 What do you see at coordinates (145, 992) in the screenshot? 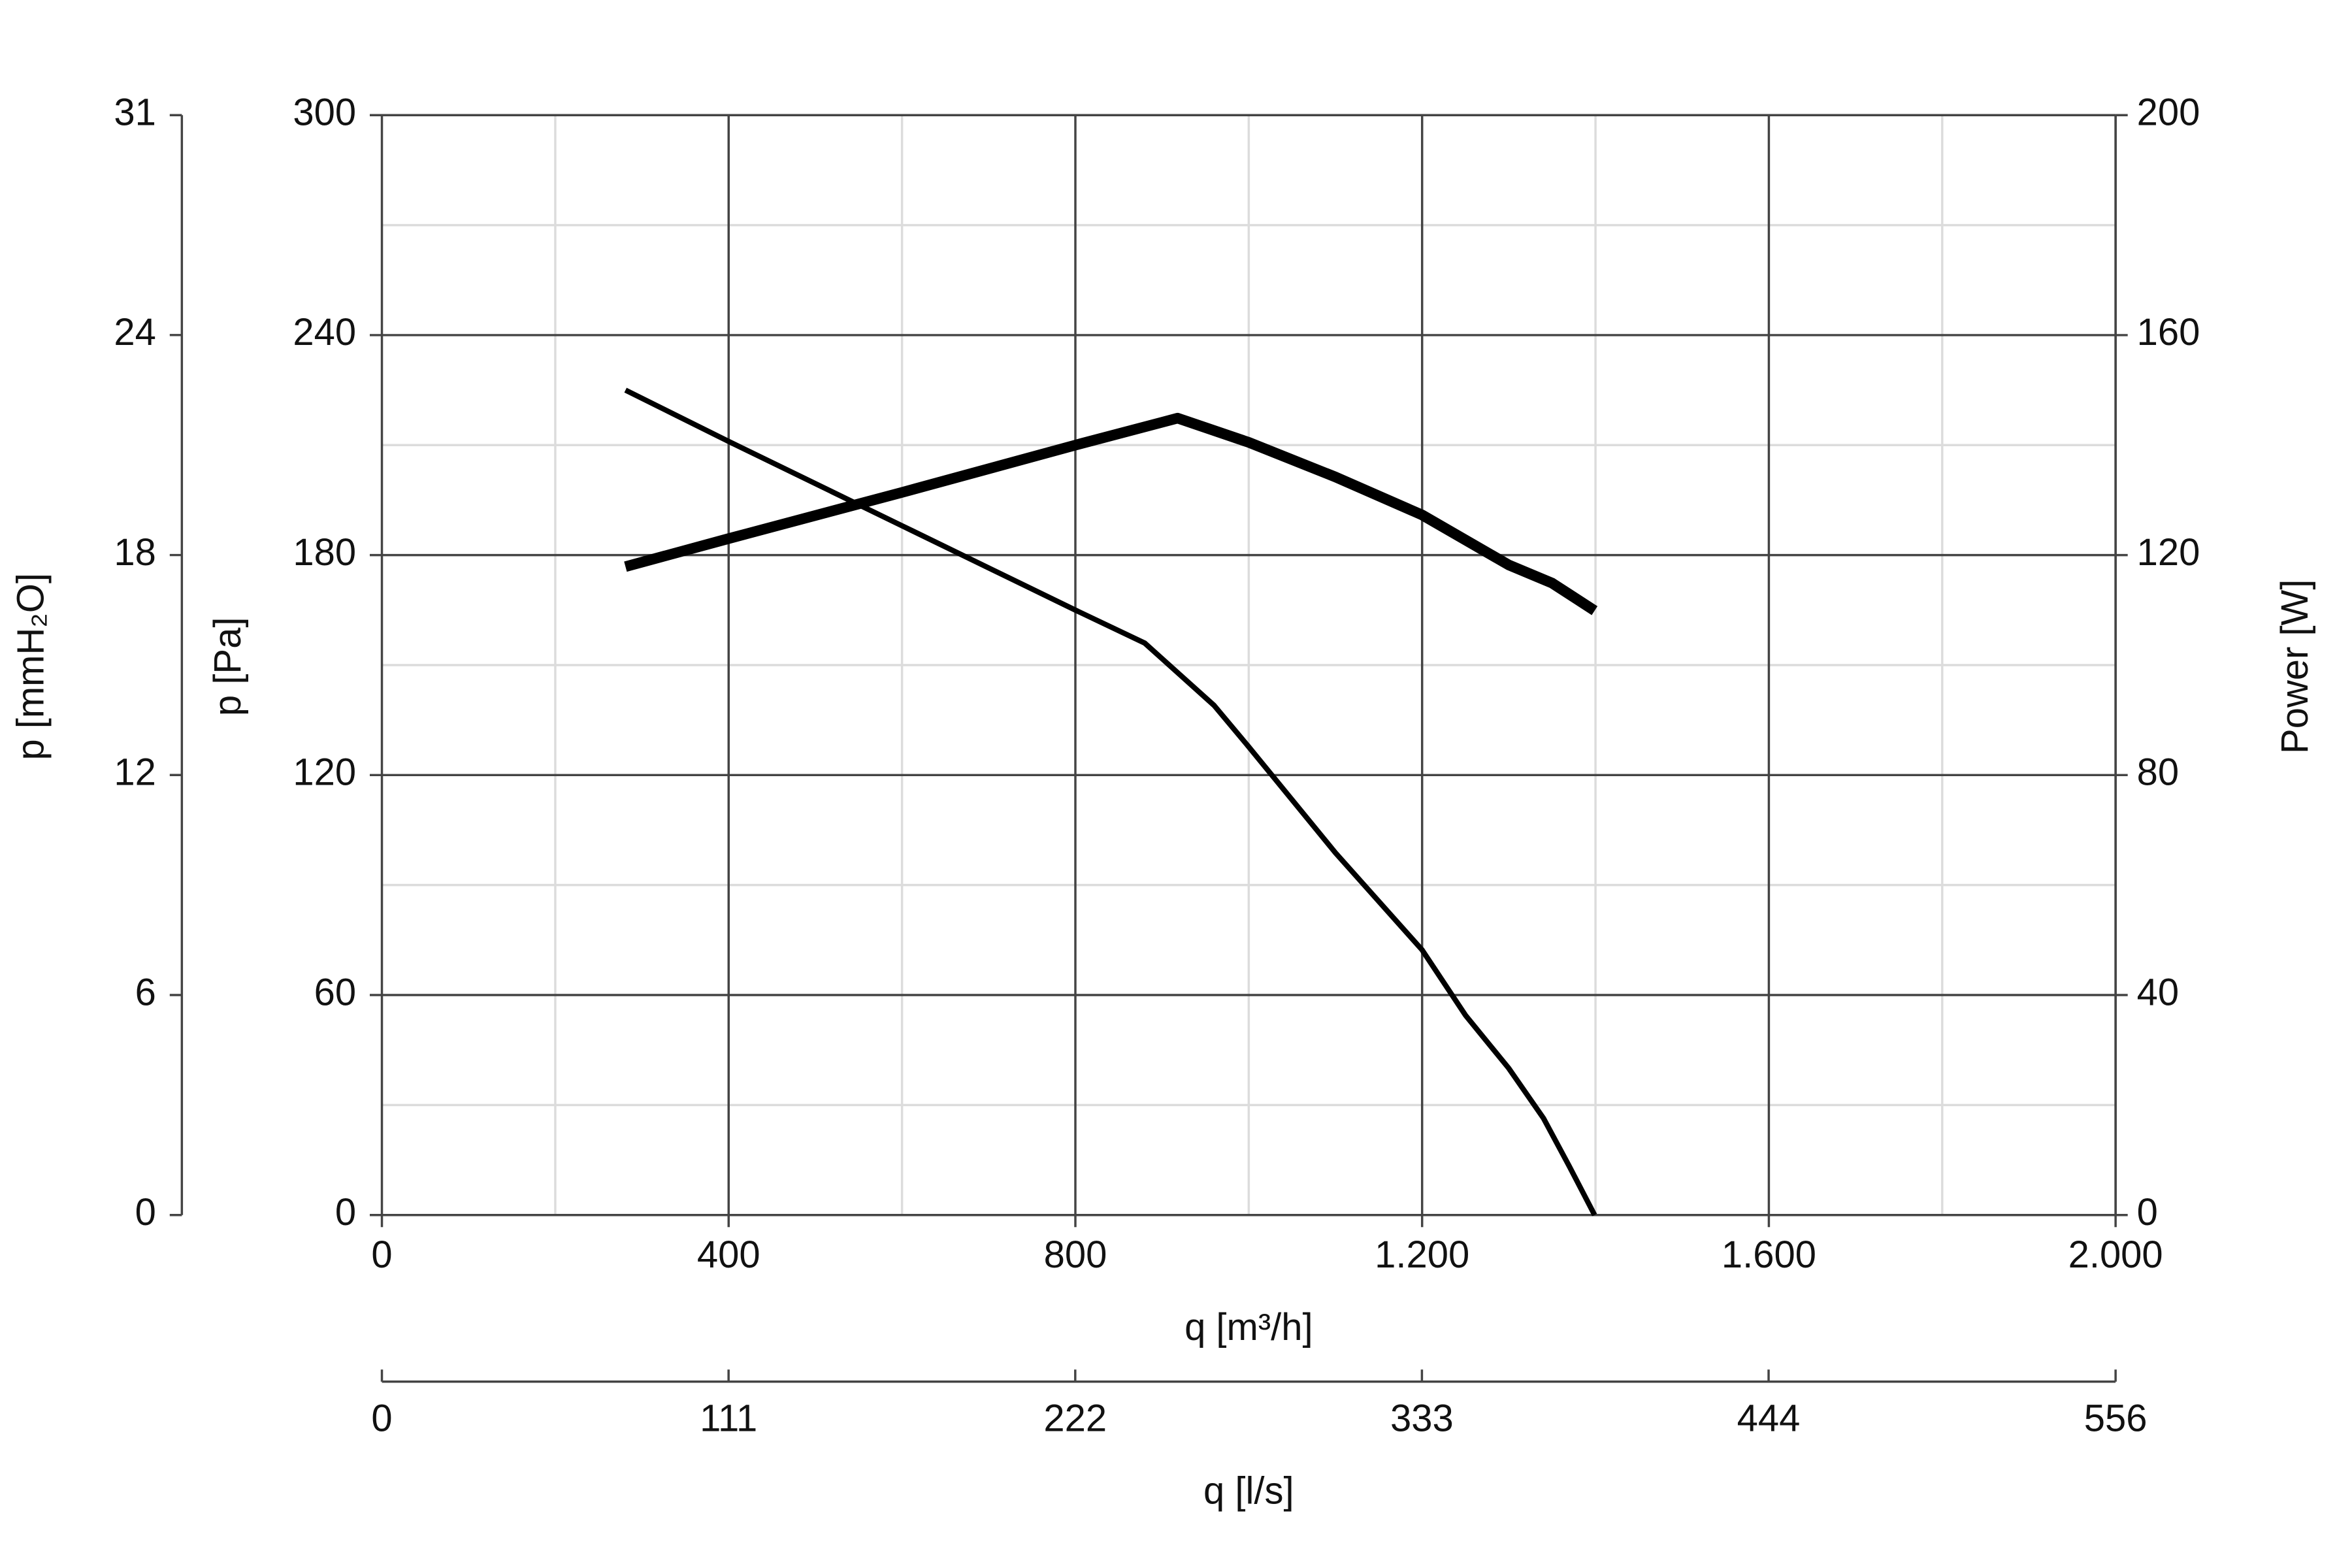
I see `y3-tick-label: 6` at bounding box center [145, 992].